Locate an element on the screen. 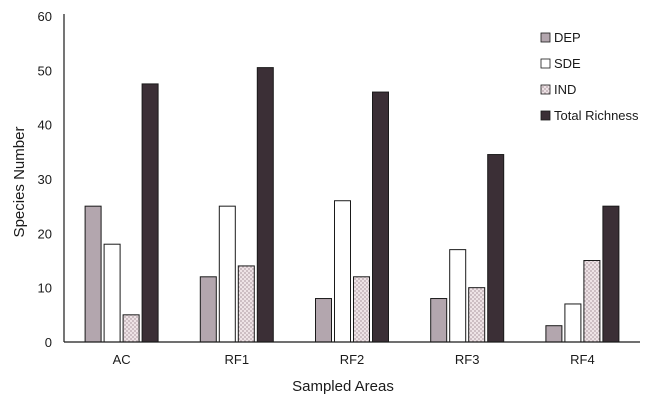 This screenshot has height=401, width=657. bar-total-richness-rf1 is located at coordinates (265, 205).